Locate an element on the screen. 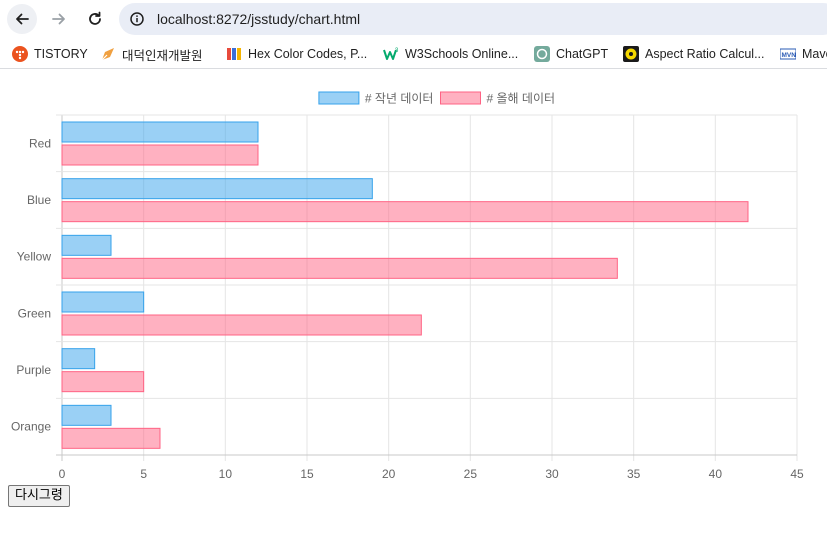  bookmark-label: Mave is located at coordinates (814, 54).